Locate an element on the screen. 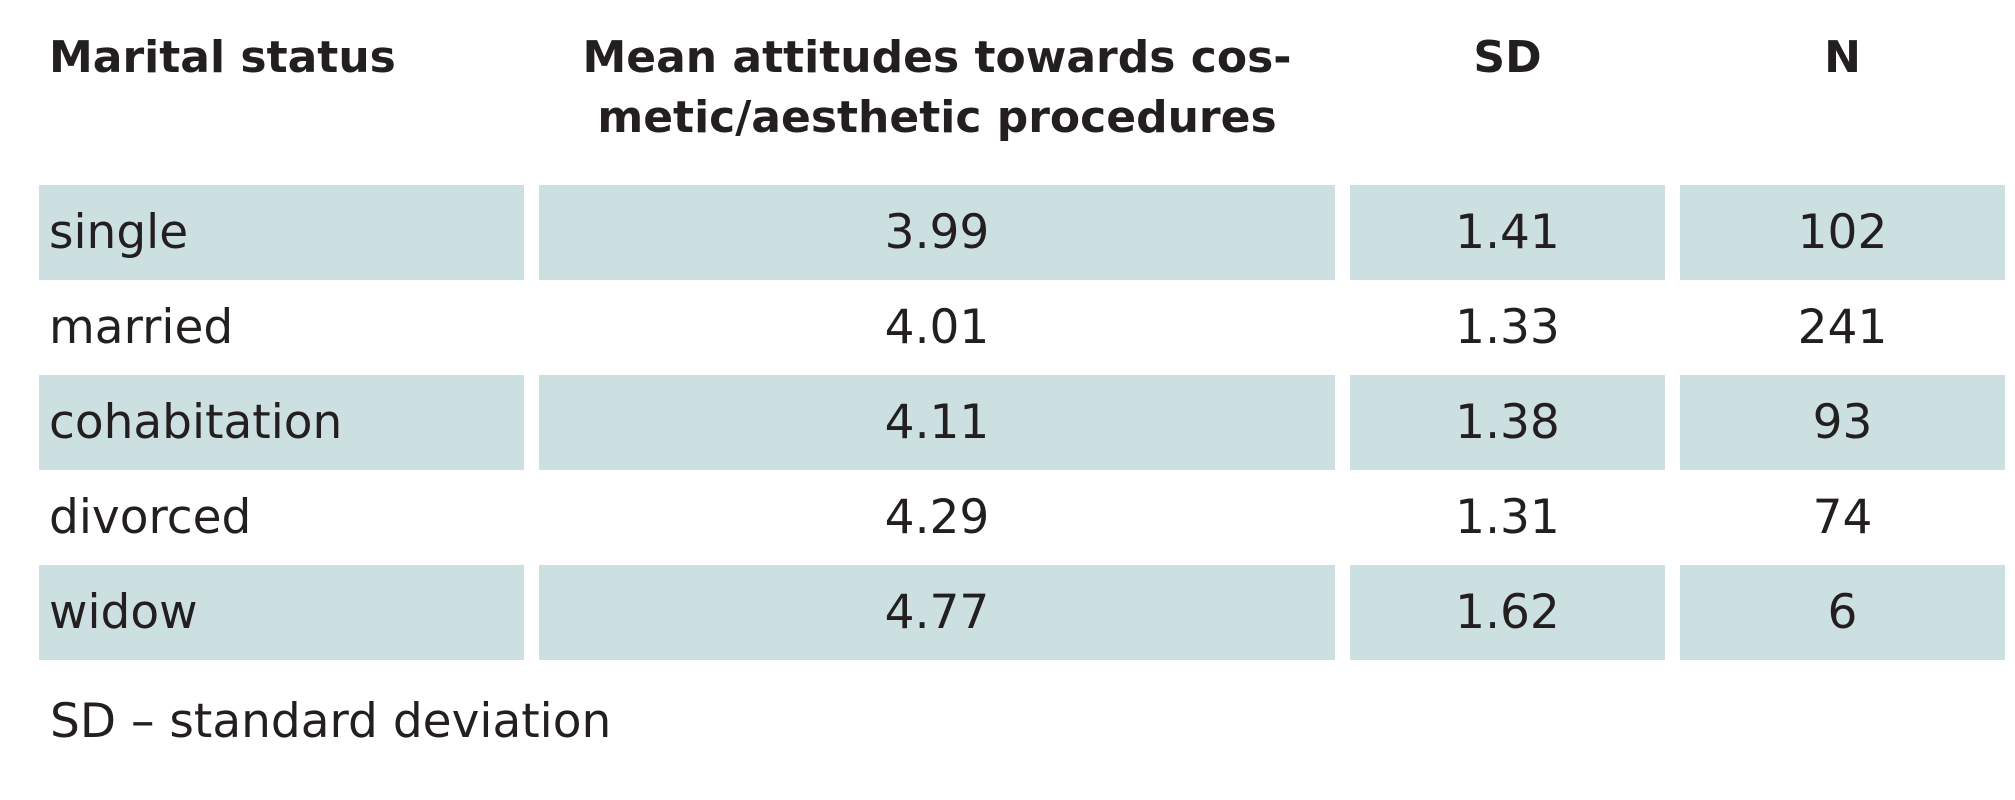 The image size is (2015, 800). table-cell: cohabitation is located at coordinates (281, 422).